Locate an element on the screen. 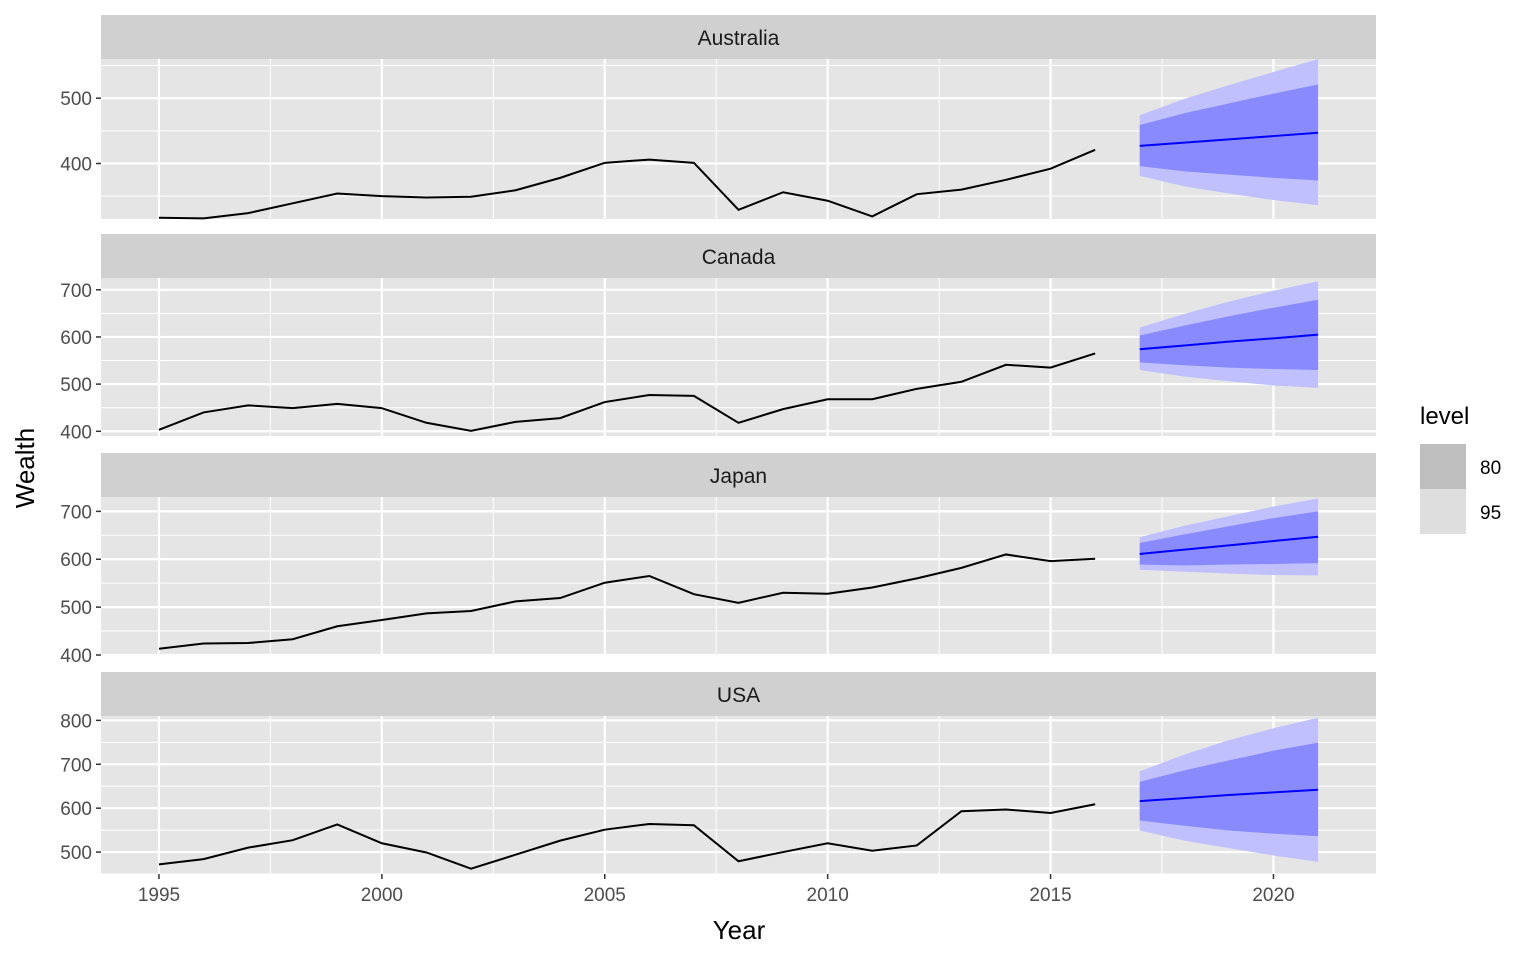  legend-label-95: 95 is located at coordinates (1490, 513).